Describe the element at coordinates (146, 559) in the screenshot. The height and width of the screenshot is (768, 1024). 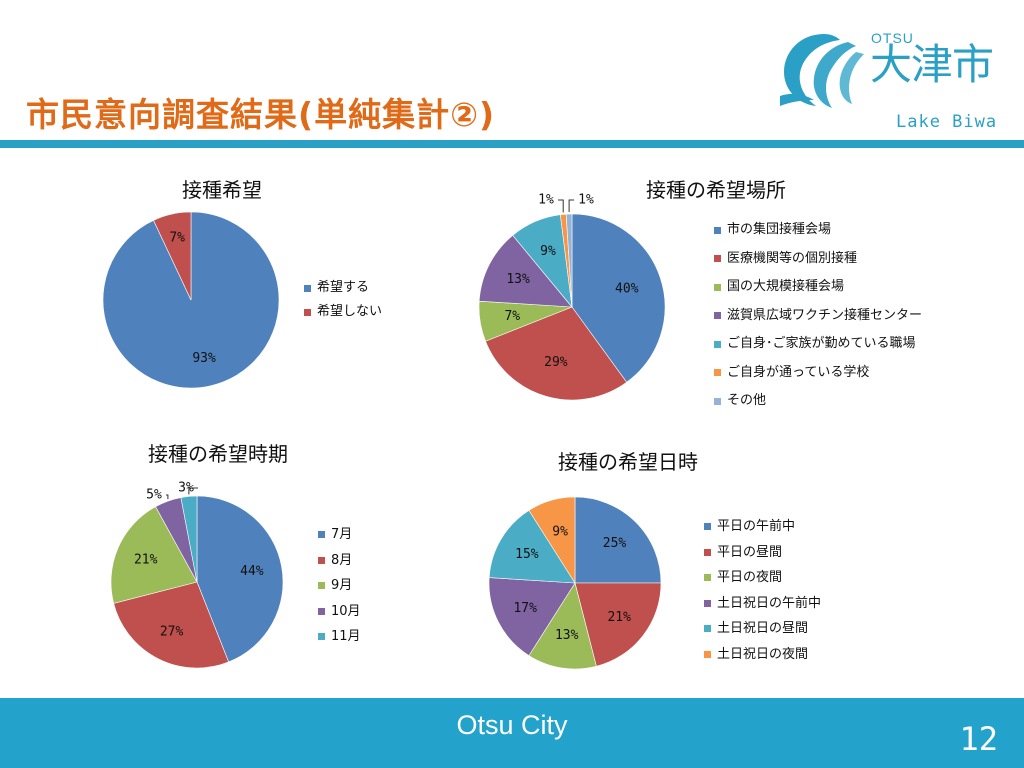
I see `data-label: 21%` at that location.